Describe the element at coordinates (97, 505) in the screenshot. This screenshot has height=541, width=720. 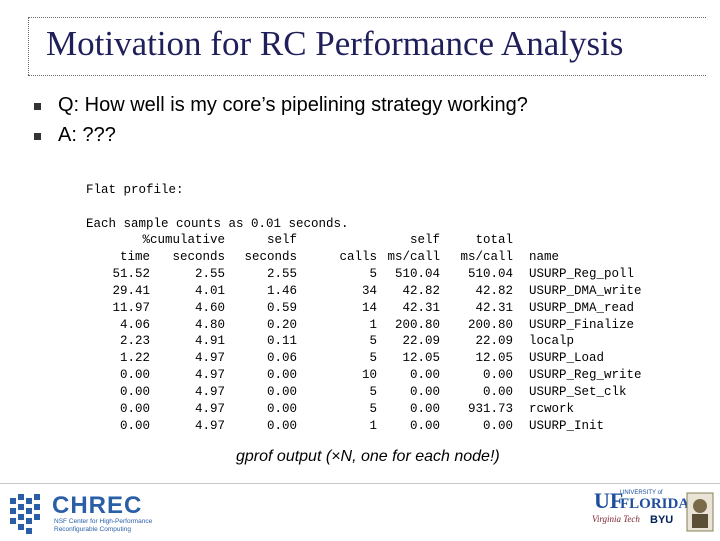
I see `chrec-wordmark: CHREC` at that location.